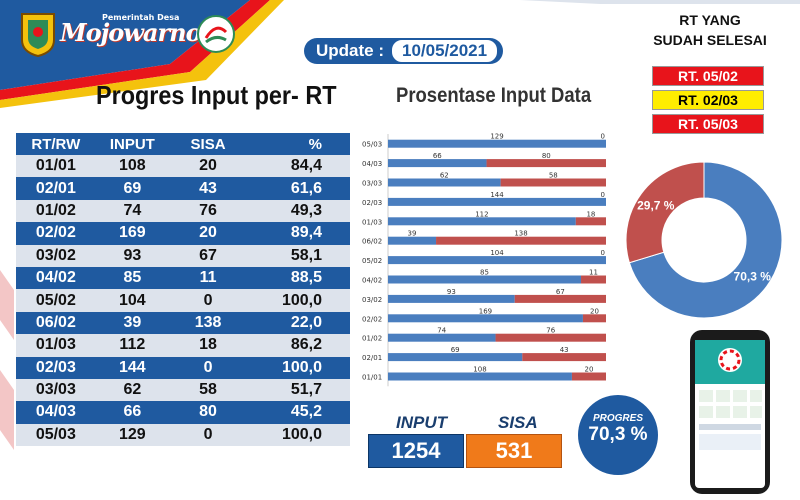  Describe the element at coordinates (38, 34) in the screenshot. I see `logo-area` at that location.